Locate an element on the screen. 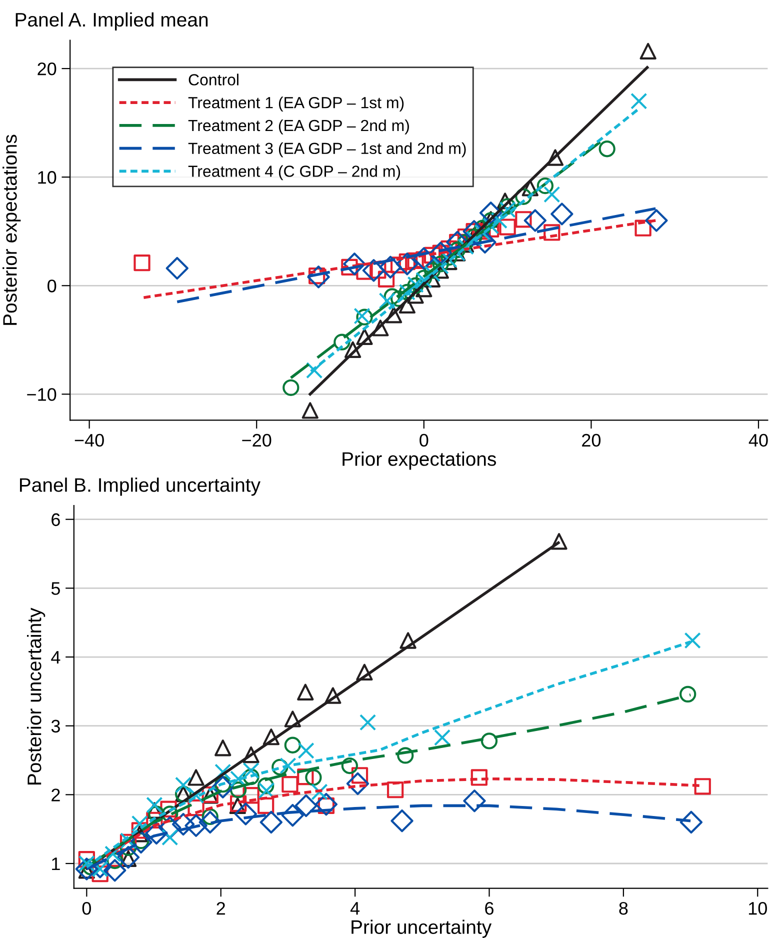 The image size is (770, 938). y-tick-label: 20 is located at coordinates (47, 69).